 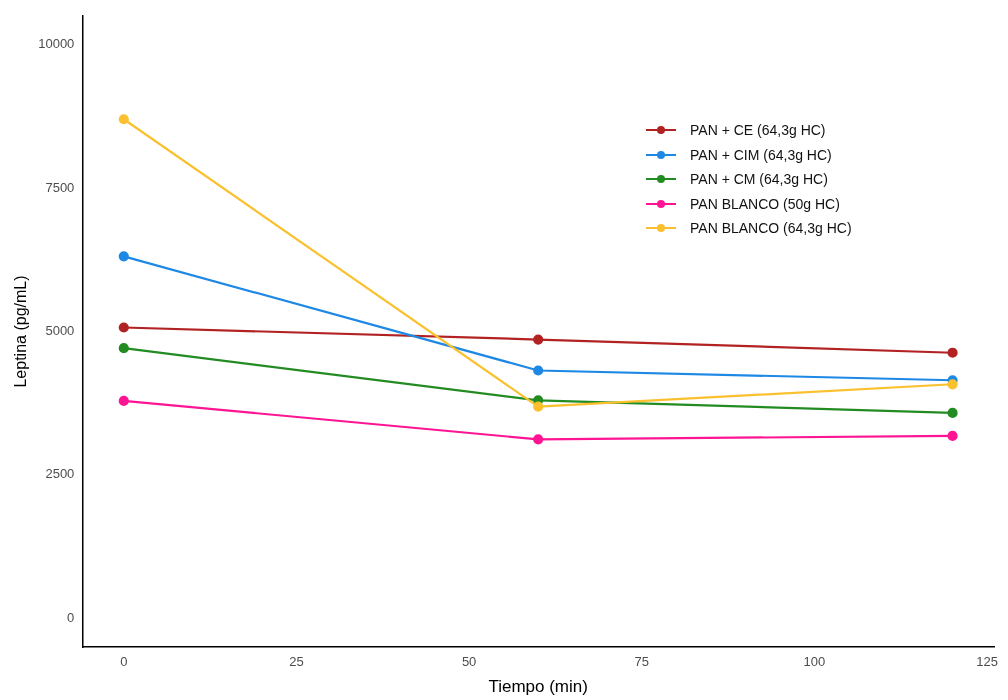 What do you see at coordinates (21, 331) in the screenshot?
I see `y-axis-title: Leptina (pg/mL)` at bounding box center [21, 331].